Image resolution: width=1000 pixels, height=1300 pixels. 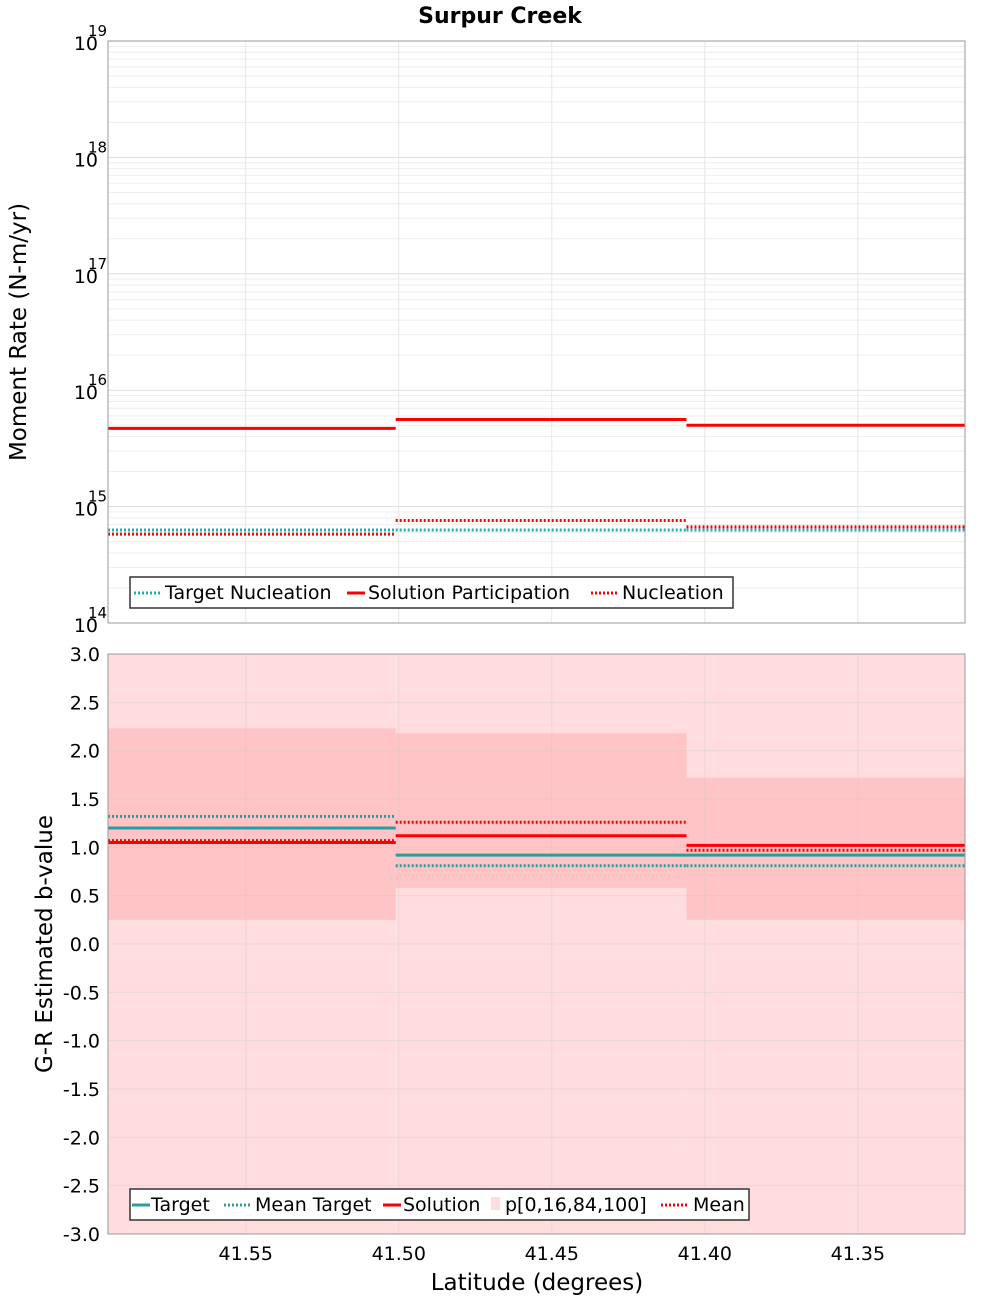 I want to click on bottom-y-tick-label: -1.5, so click(x=81, y=1090).